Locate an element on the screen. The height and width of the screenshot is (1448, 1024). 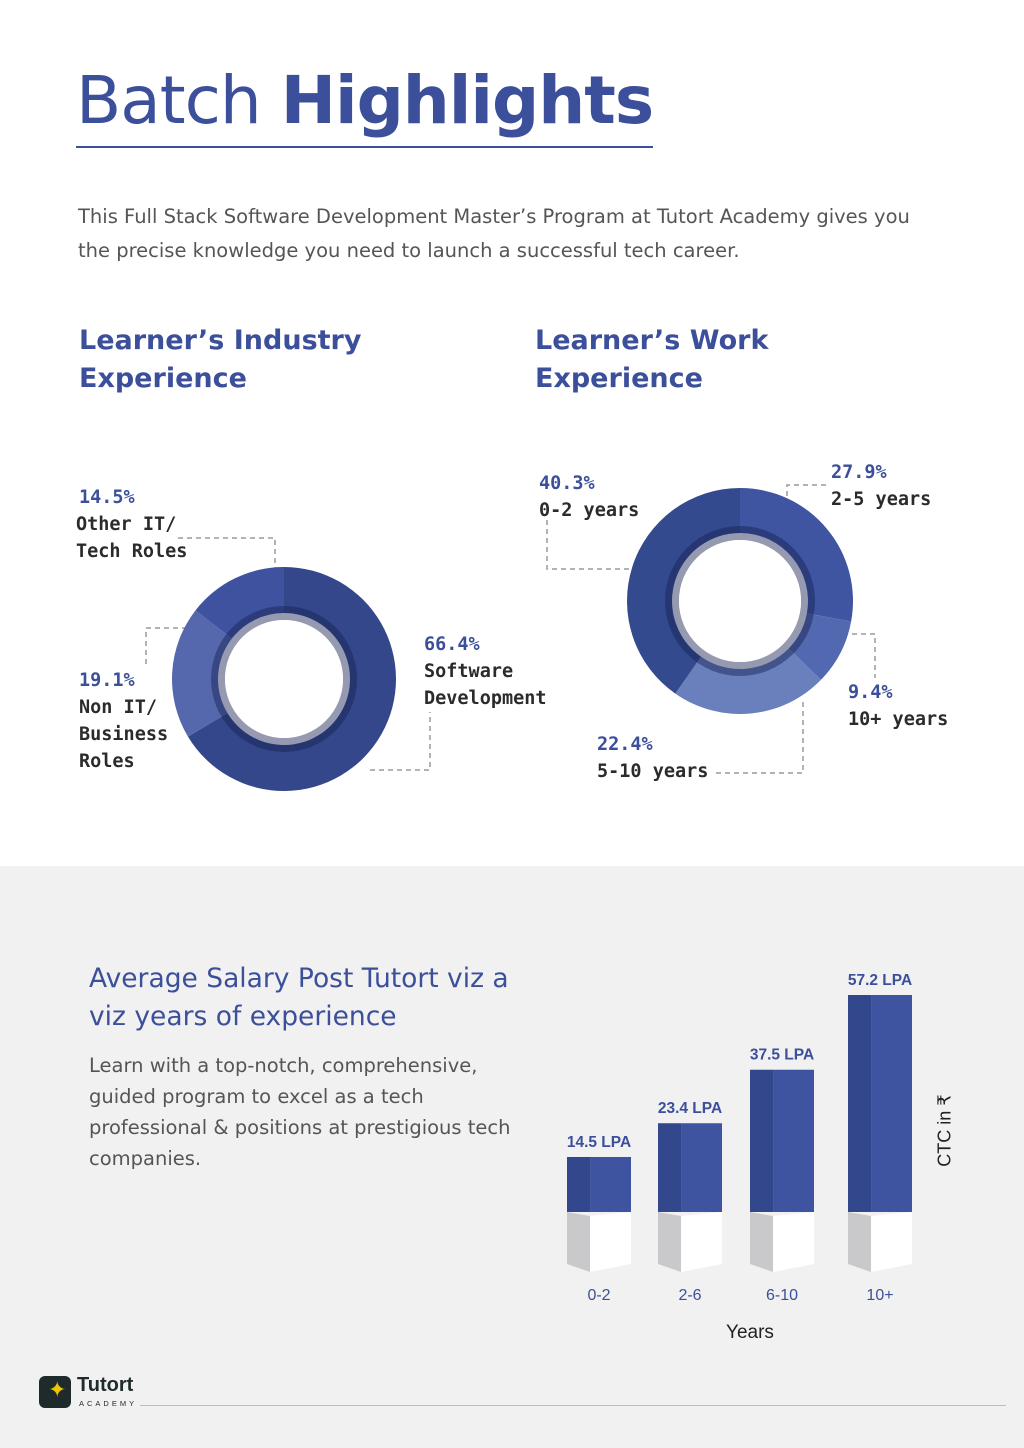
pct-2-5: 27.9% is located at coordinates (859, 472).